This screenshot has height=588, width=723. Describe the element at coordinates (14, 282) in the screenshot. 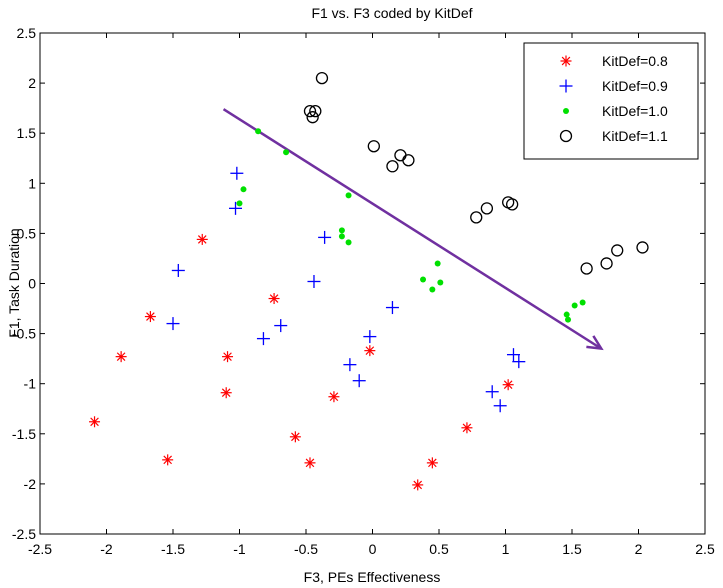

I see `y-axis-label: F1, Task Duration` at that location.